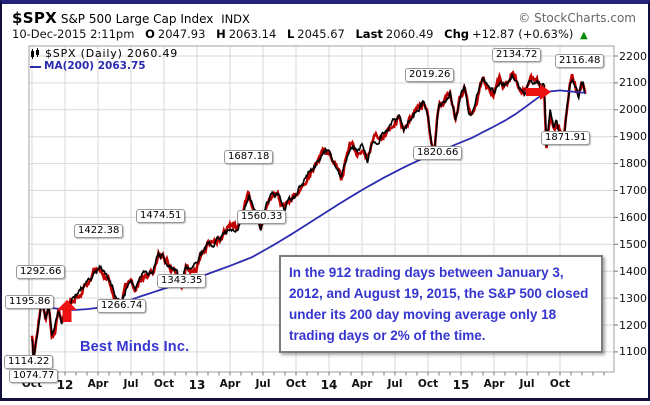 This screenshot has height=405, width=650. Describe the element at coordinates (150, 34) in the screenshot. I see `open-label: O` at that location.